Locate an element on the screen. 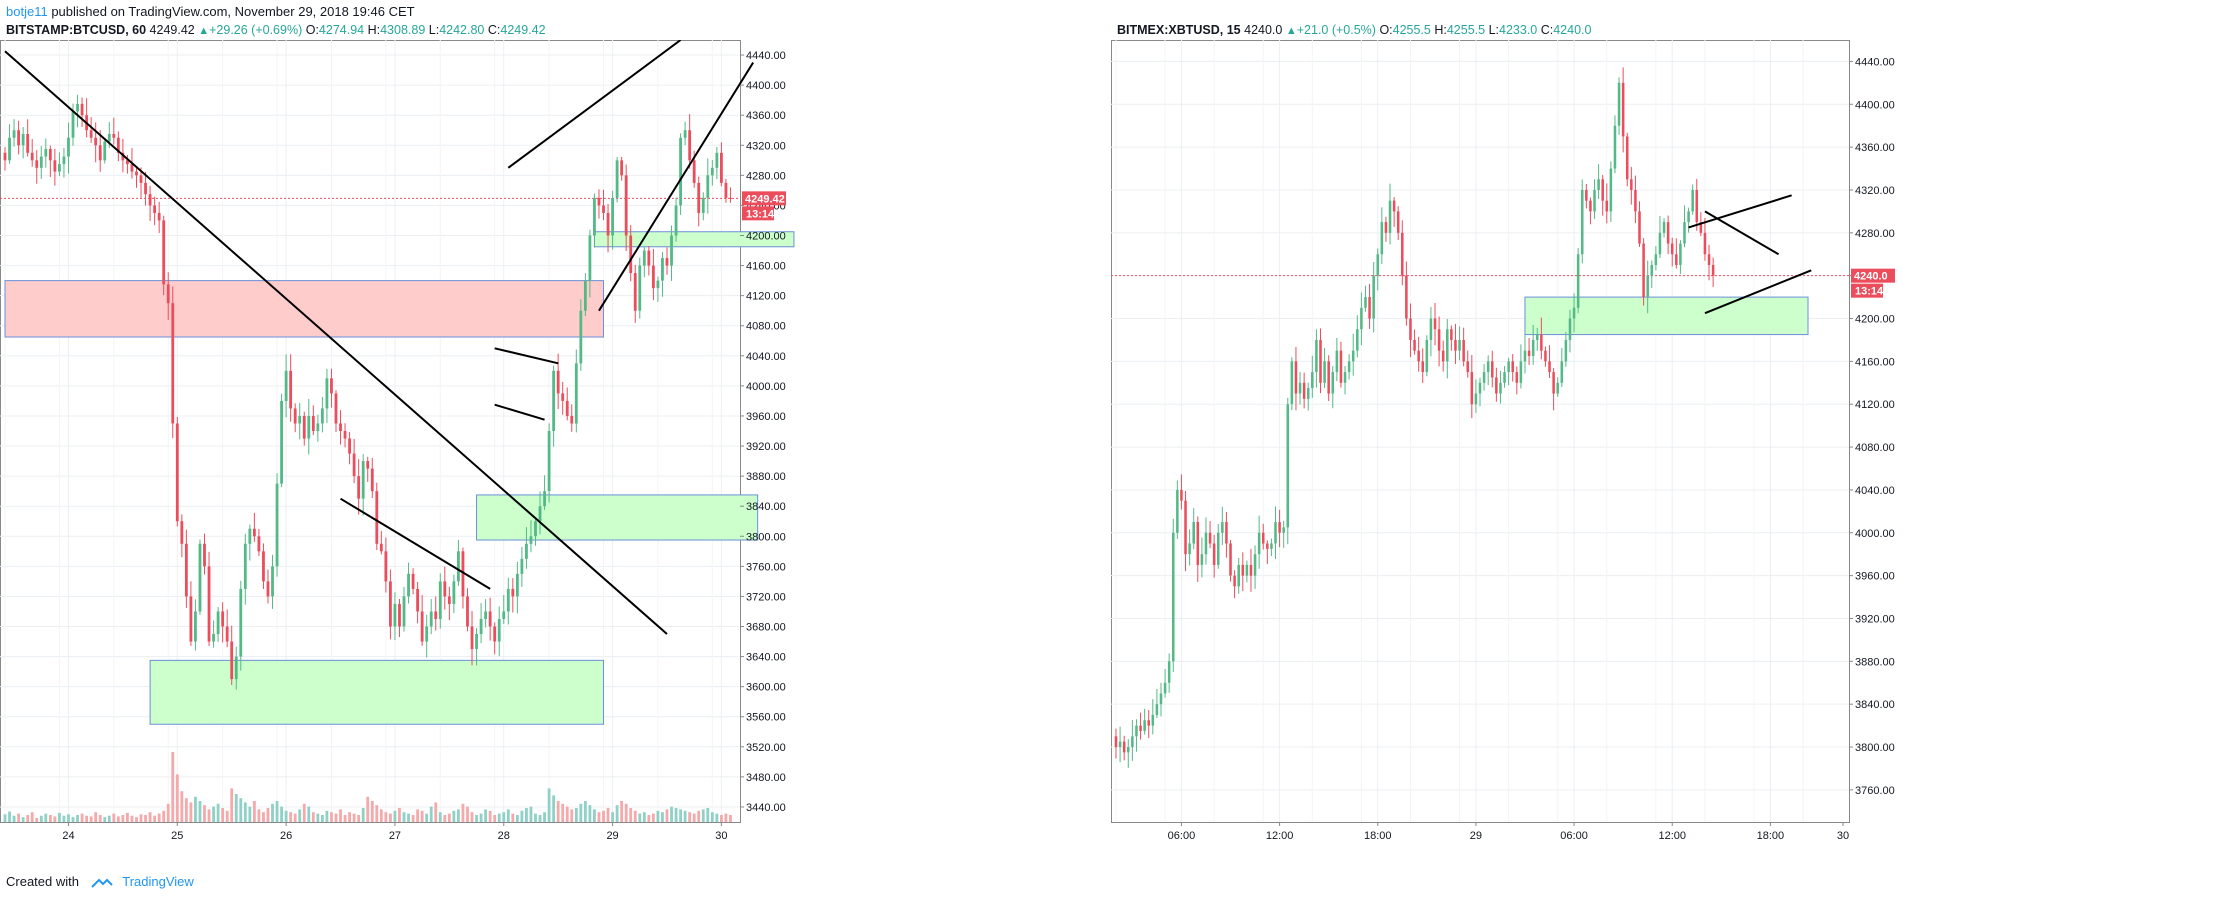  countdown-tag-label: 13:14 is located at coordinates (760, 214).